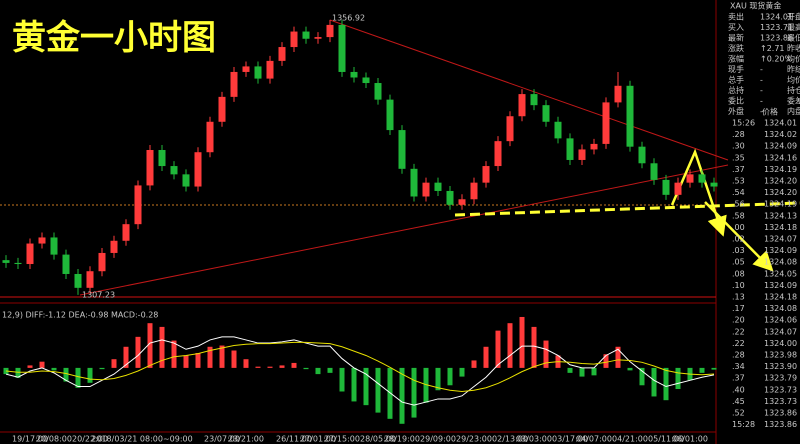 The width and height of the screenshot is (800, 444). I want to click on tick-time: .58, so click(738, 215).